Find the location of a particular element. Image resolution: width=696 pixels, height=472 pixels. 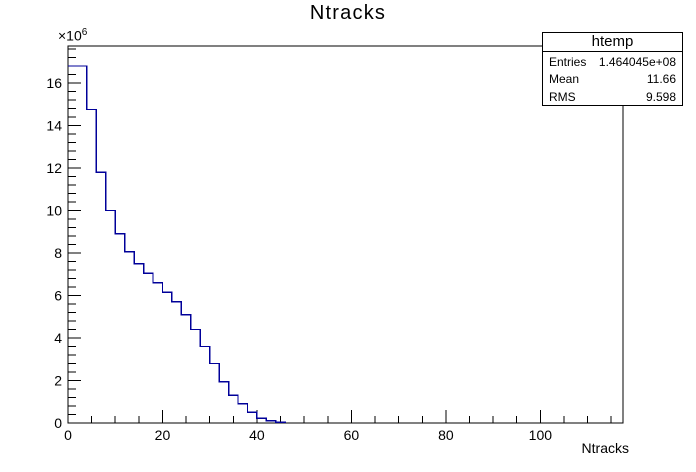

y-axis-scale-exponent: ×10⁶ is located at coordinates (72, 35).